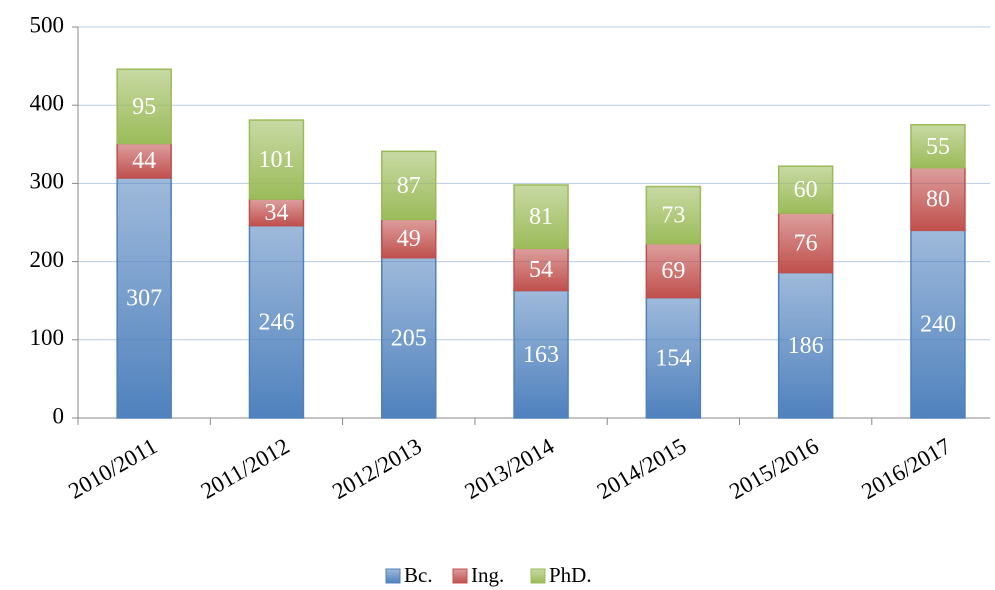 The image size is (995, 590). Describe the element at coordinates (570, 575) in the screenshot. I see `legend-label: PhD.` at that location.